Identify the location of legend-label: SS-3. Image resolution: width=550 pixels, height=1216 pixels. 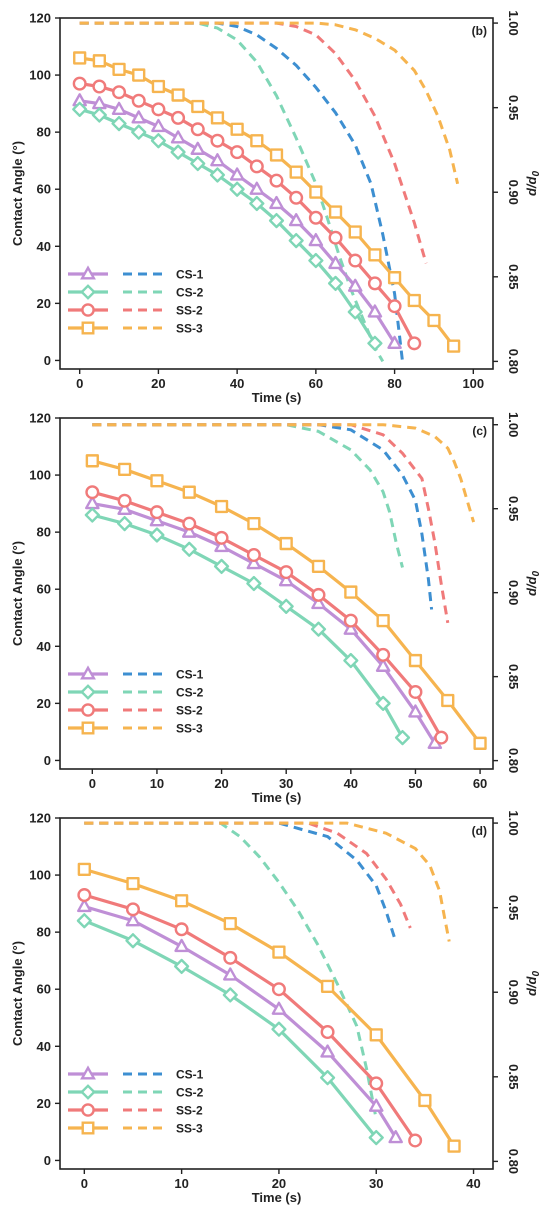
(189, 729).